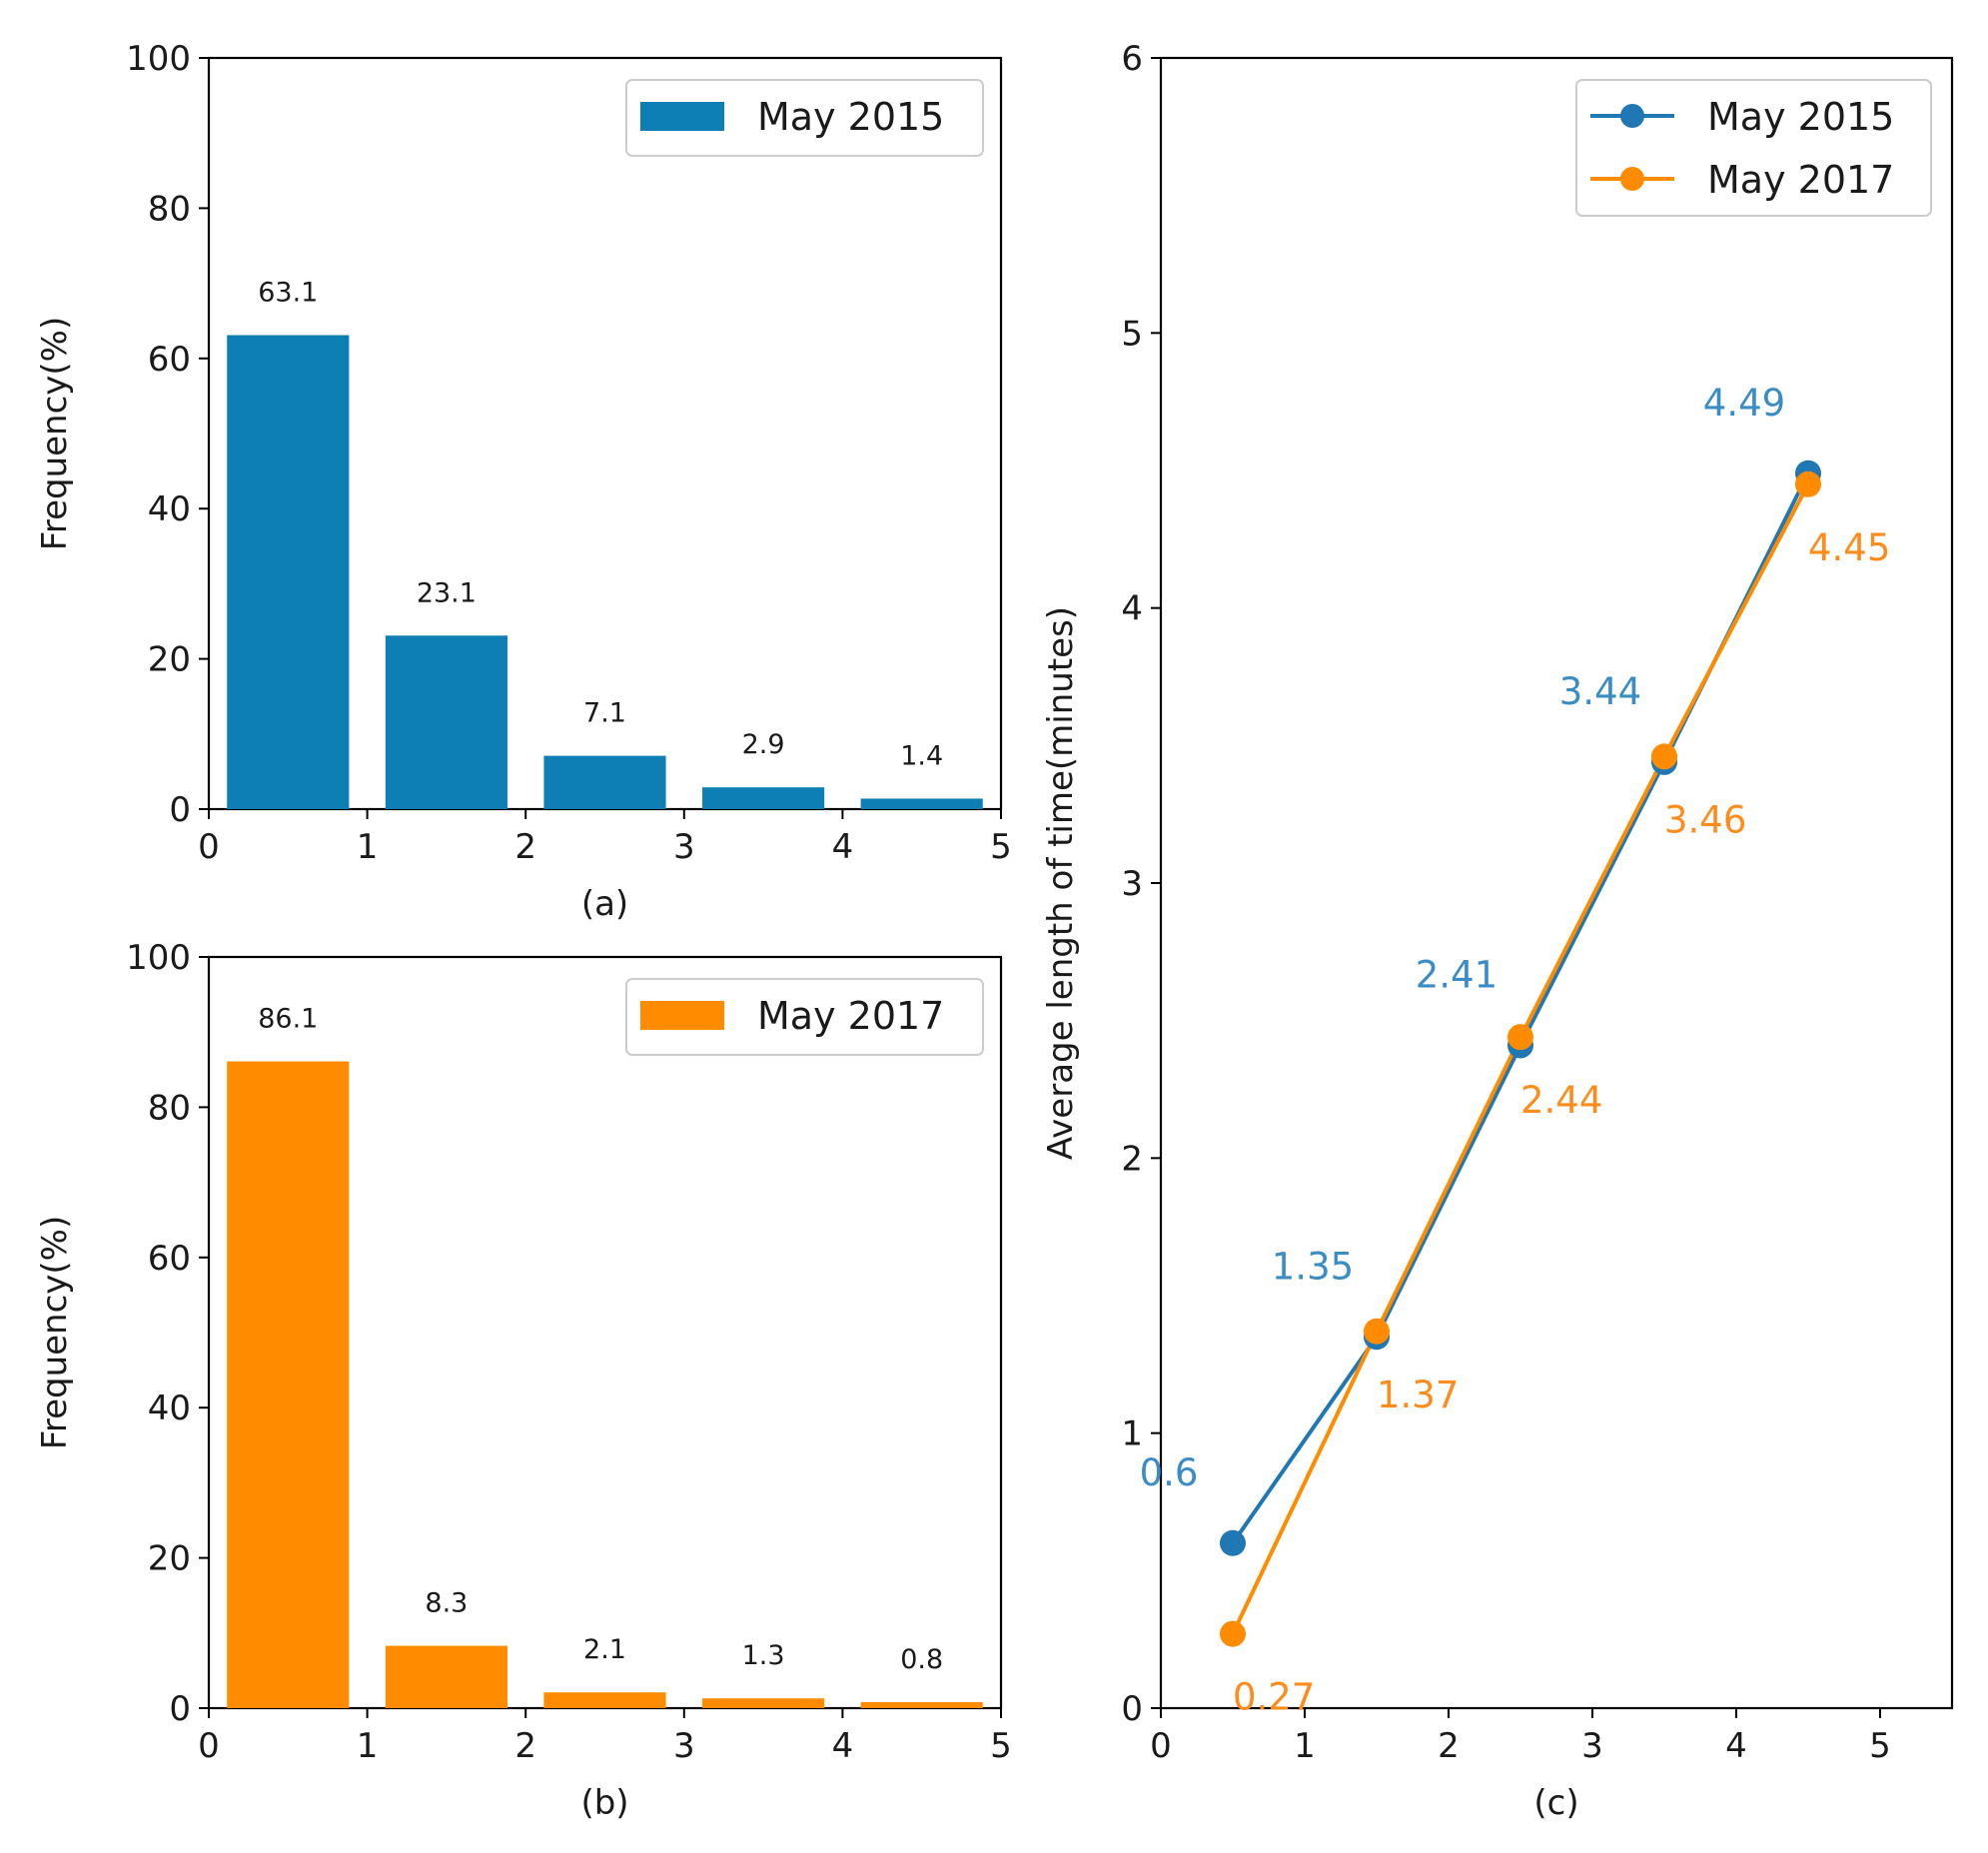 The image size is (1988, 1853). I want to click on panel-caption: (a), so click(604, 904).